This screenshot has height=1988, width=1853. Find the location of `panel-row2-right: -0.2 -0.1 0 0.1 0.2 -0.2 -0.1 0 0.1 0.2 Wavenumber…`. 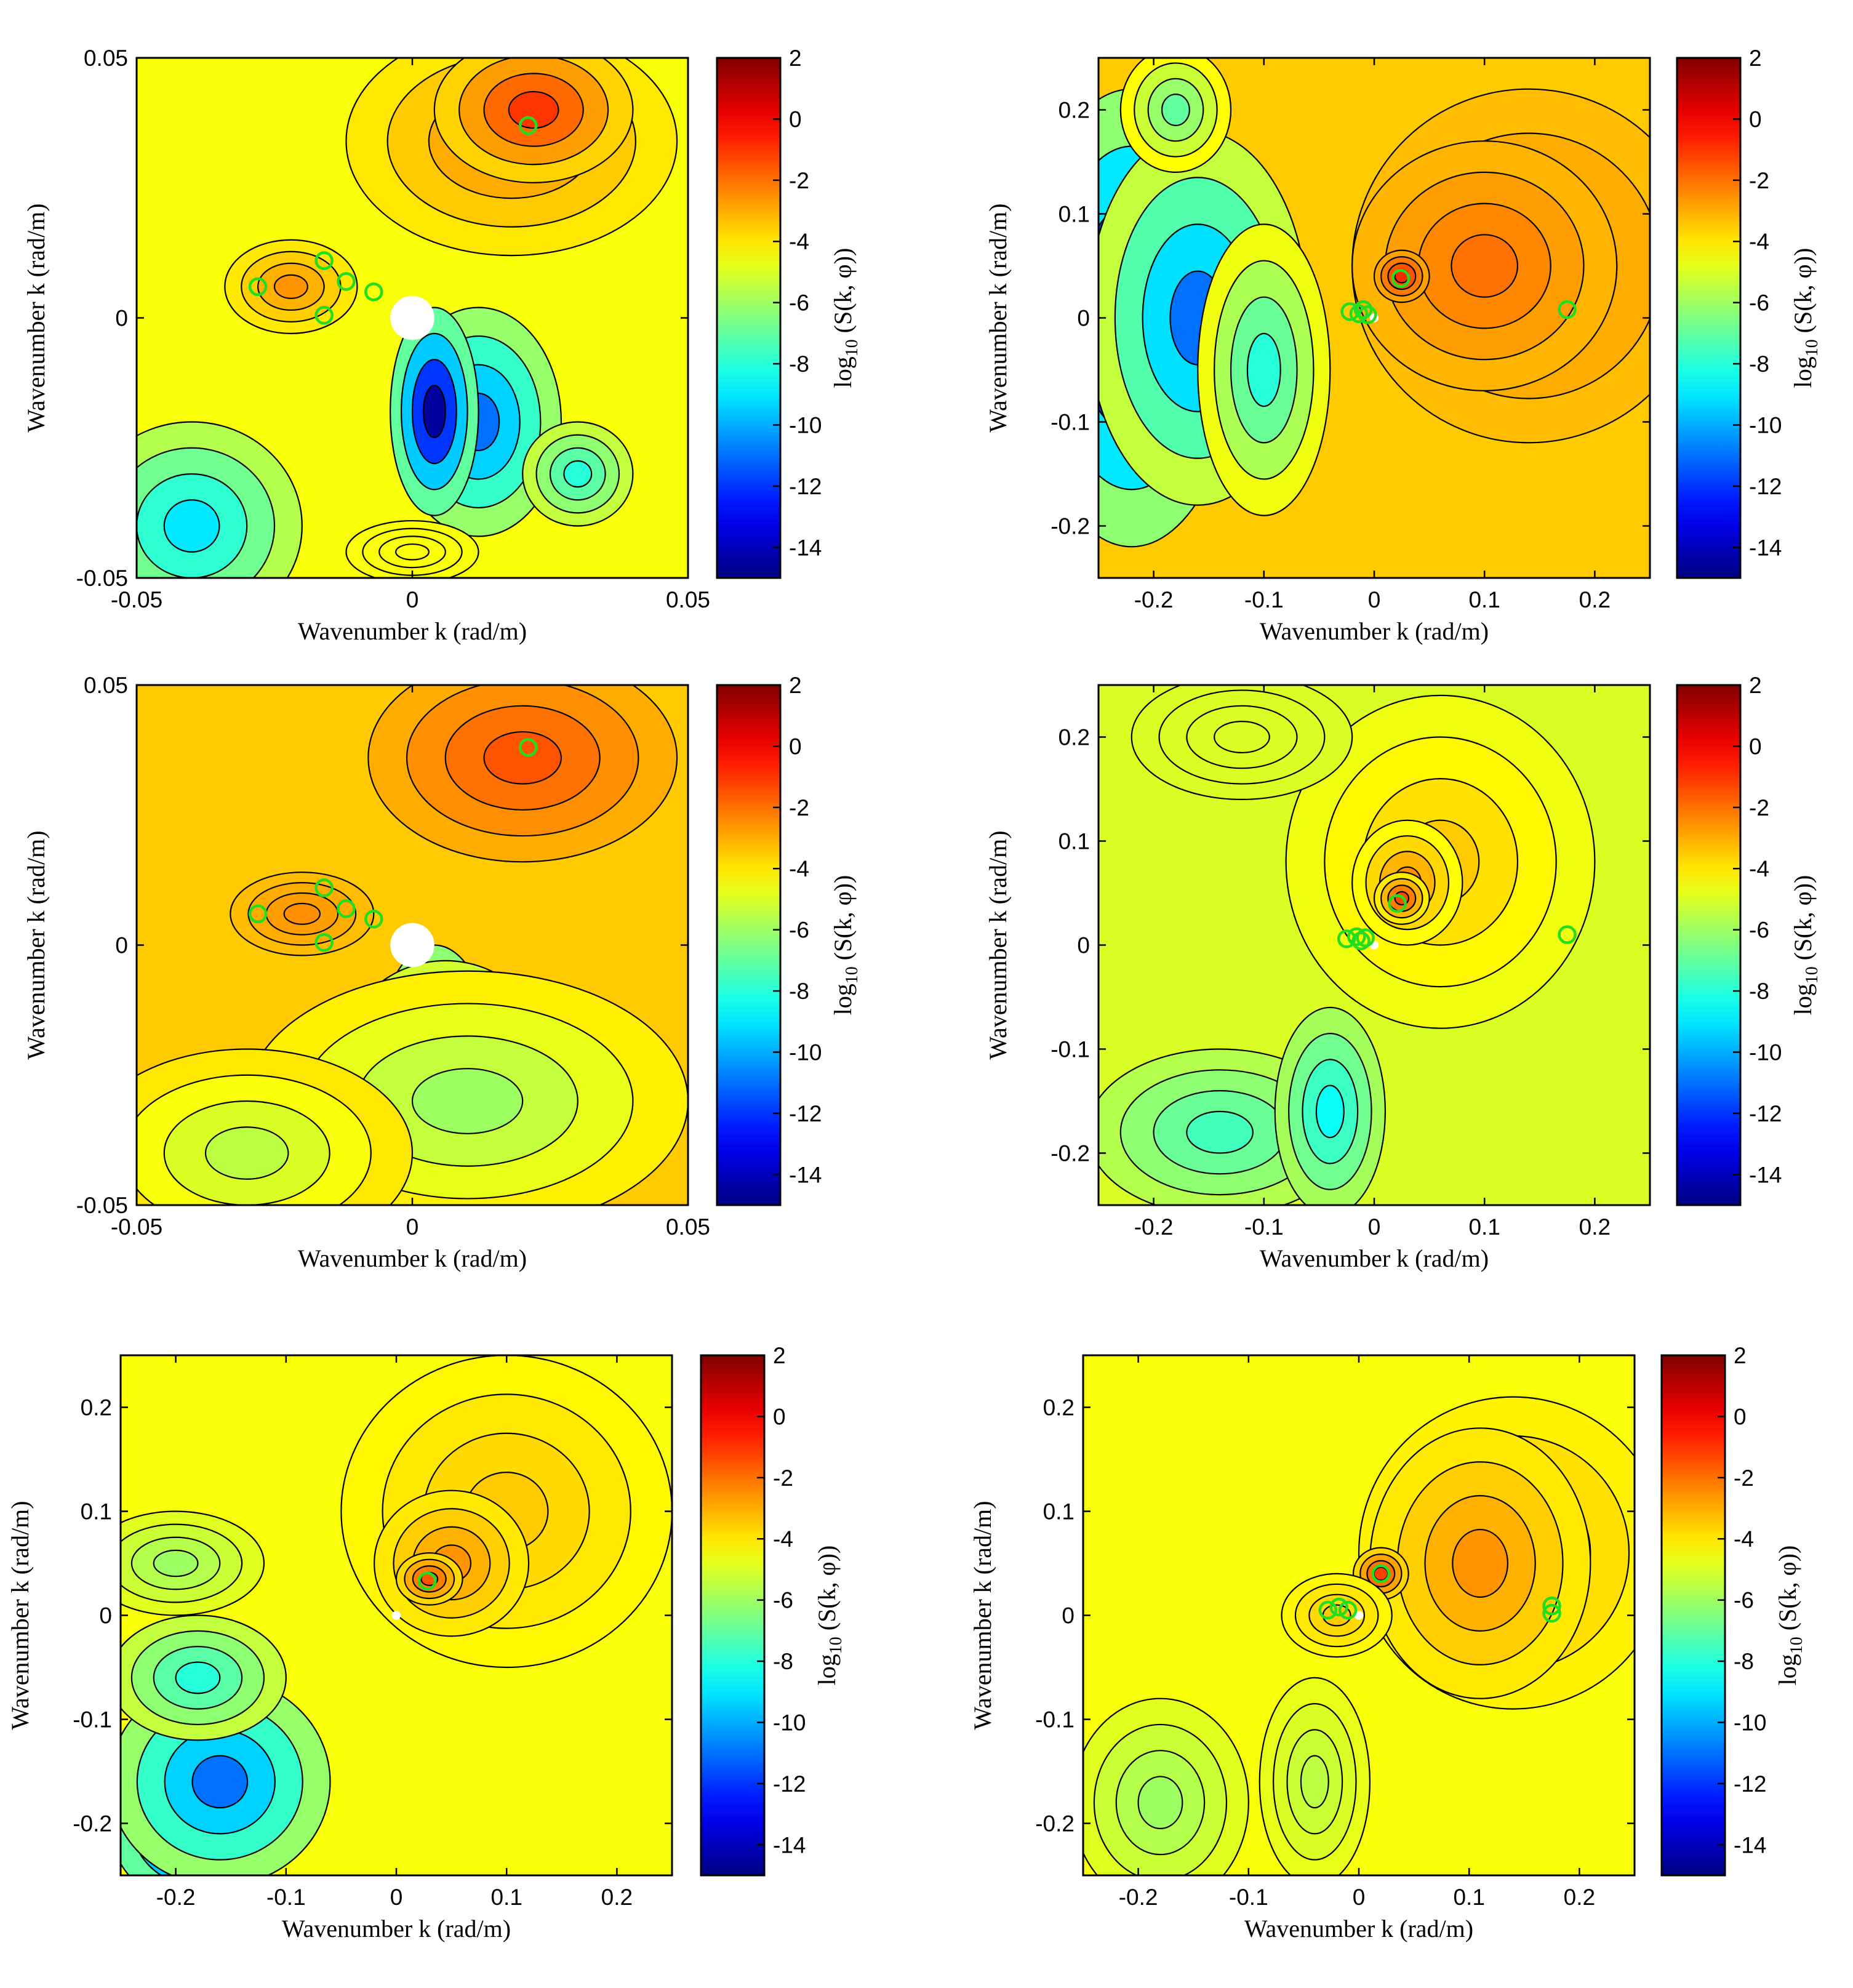

panel-row2-right: -0.2 -0.1 0 0.1 0.2 -0.2 -0.1 0 0.1 0.2 Wavenumber… is located at coordinates (1403, 972).